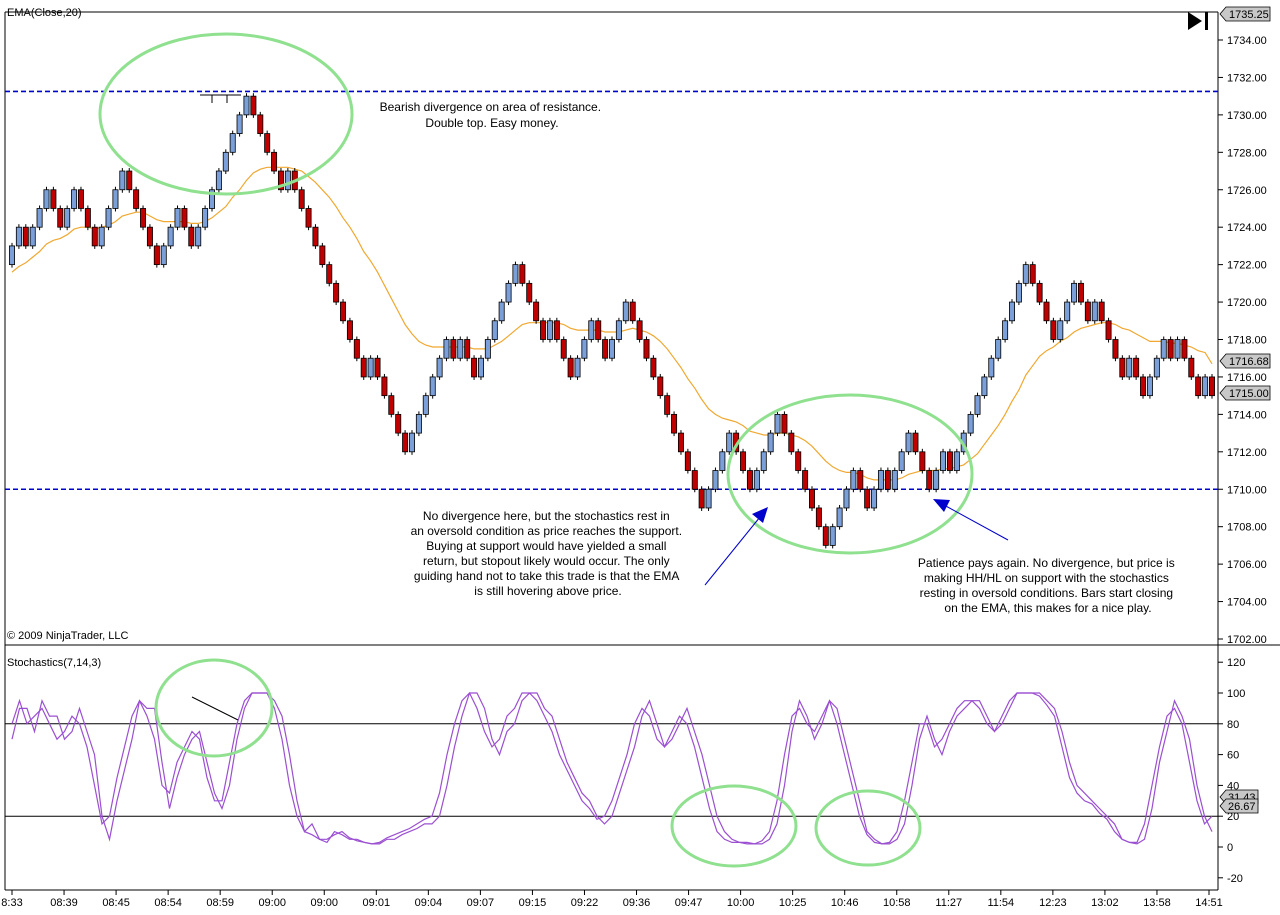 This screenshot has width=1280, height=915. What do you see at coordinates (1247, 116) in the screenshot?
I see `price-axis-tick-label: 1730.00` at bounding box center [1247, 116].